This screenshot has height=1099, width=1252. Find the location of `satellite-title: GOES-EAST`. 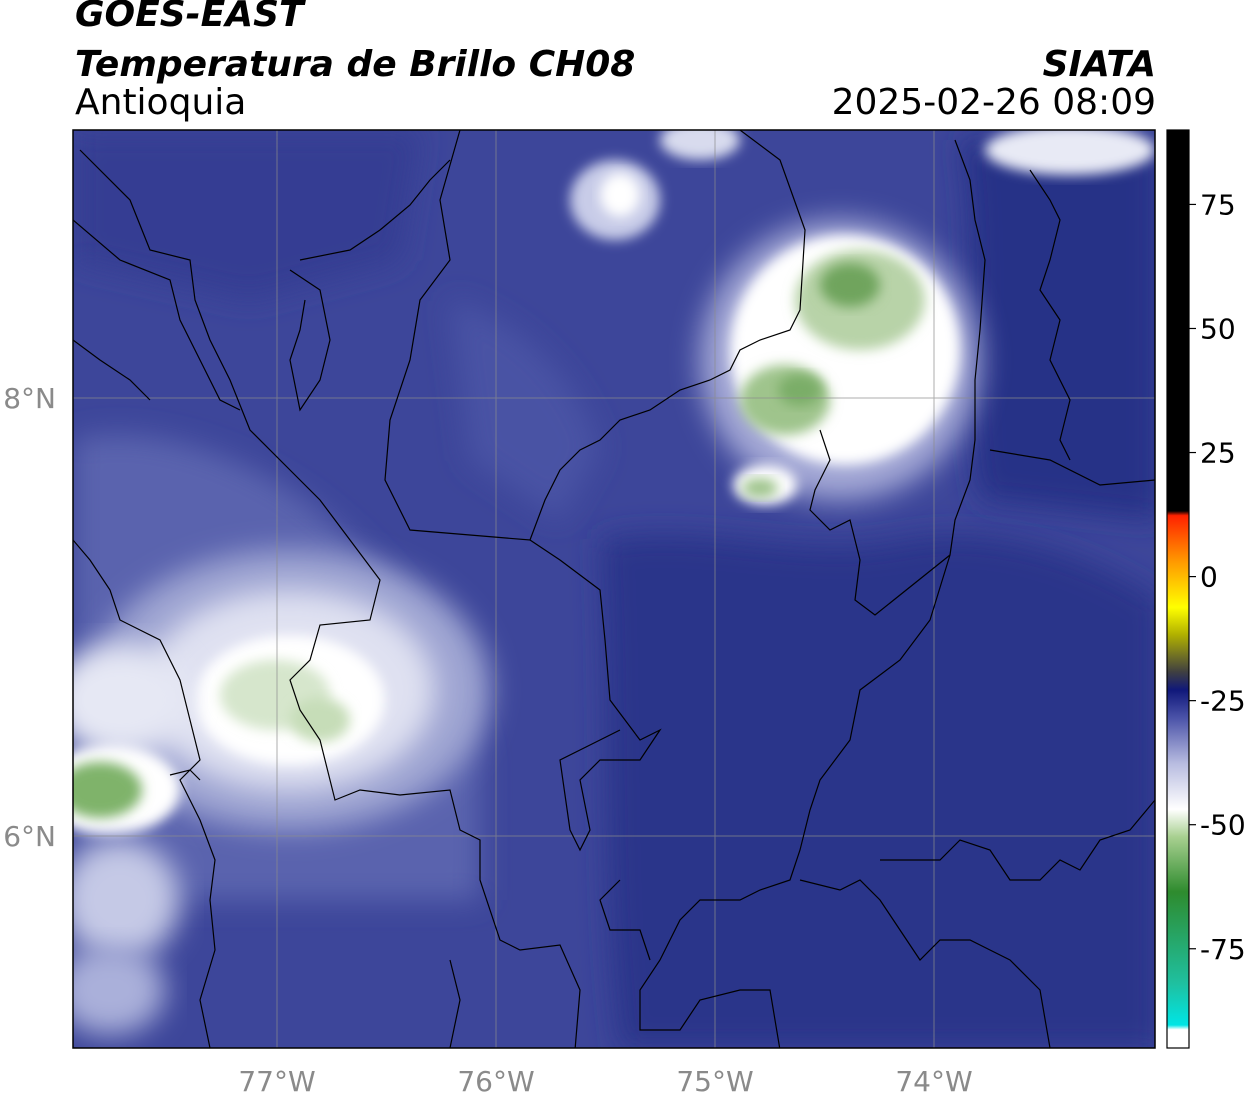

satellite-title: GOES-EAST is located at coordinates (189, 17).